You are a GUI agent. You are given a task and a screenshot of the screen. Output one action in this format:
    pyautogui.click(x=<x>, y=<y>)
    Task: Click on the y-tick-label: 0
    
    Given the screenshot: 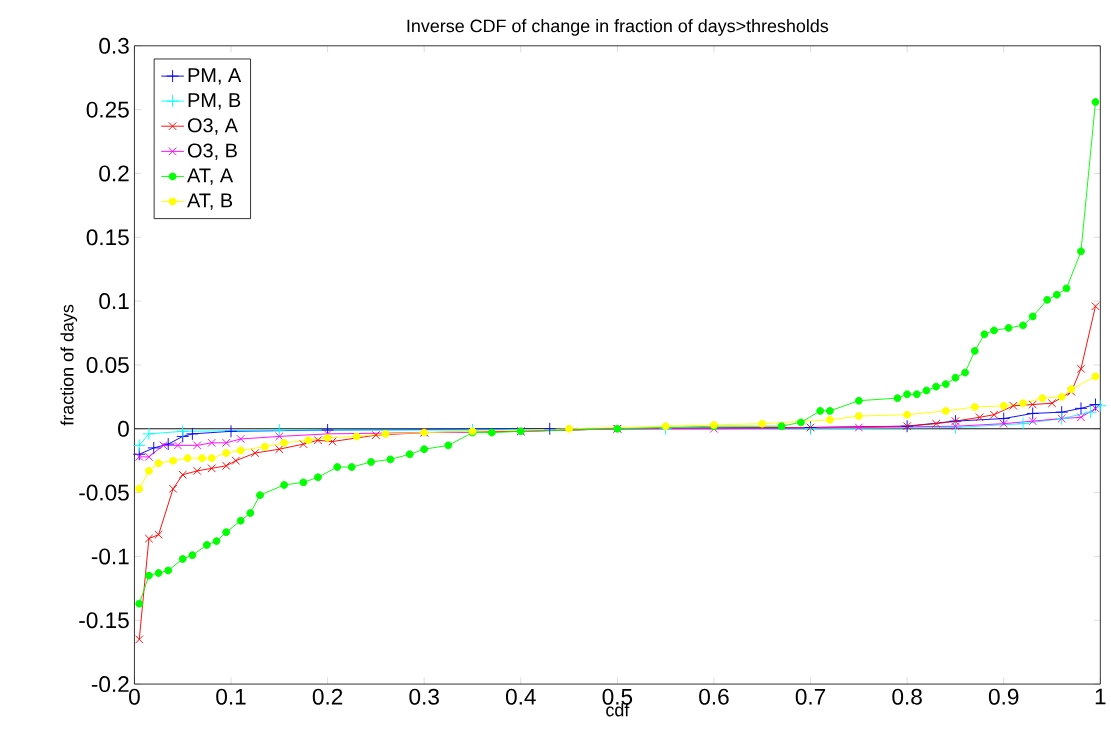 What is the action you would take?
    pyautogui.click(x=123, y=428)
    